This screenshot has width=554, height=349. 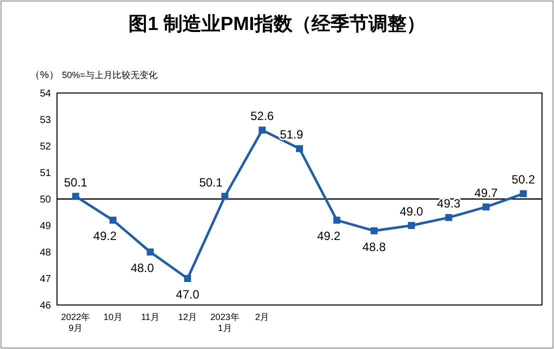 What do you see at coordinates (262, 317) in the screenshot?
I see `x-tick-label: 2月` at bounding box center [262, 317].